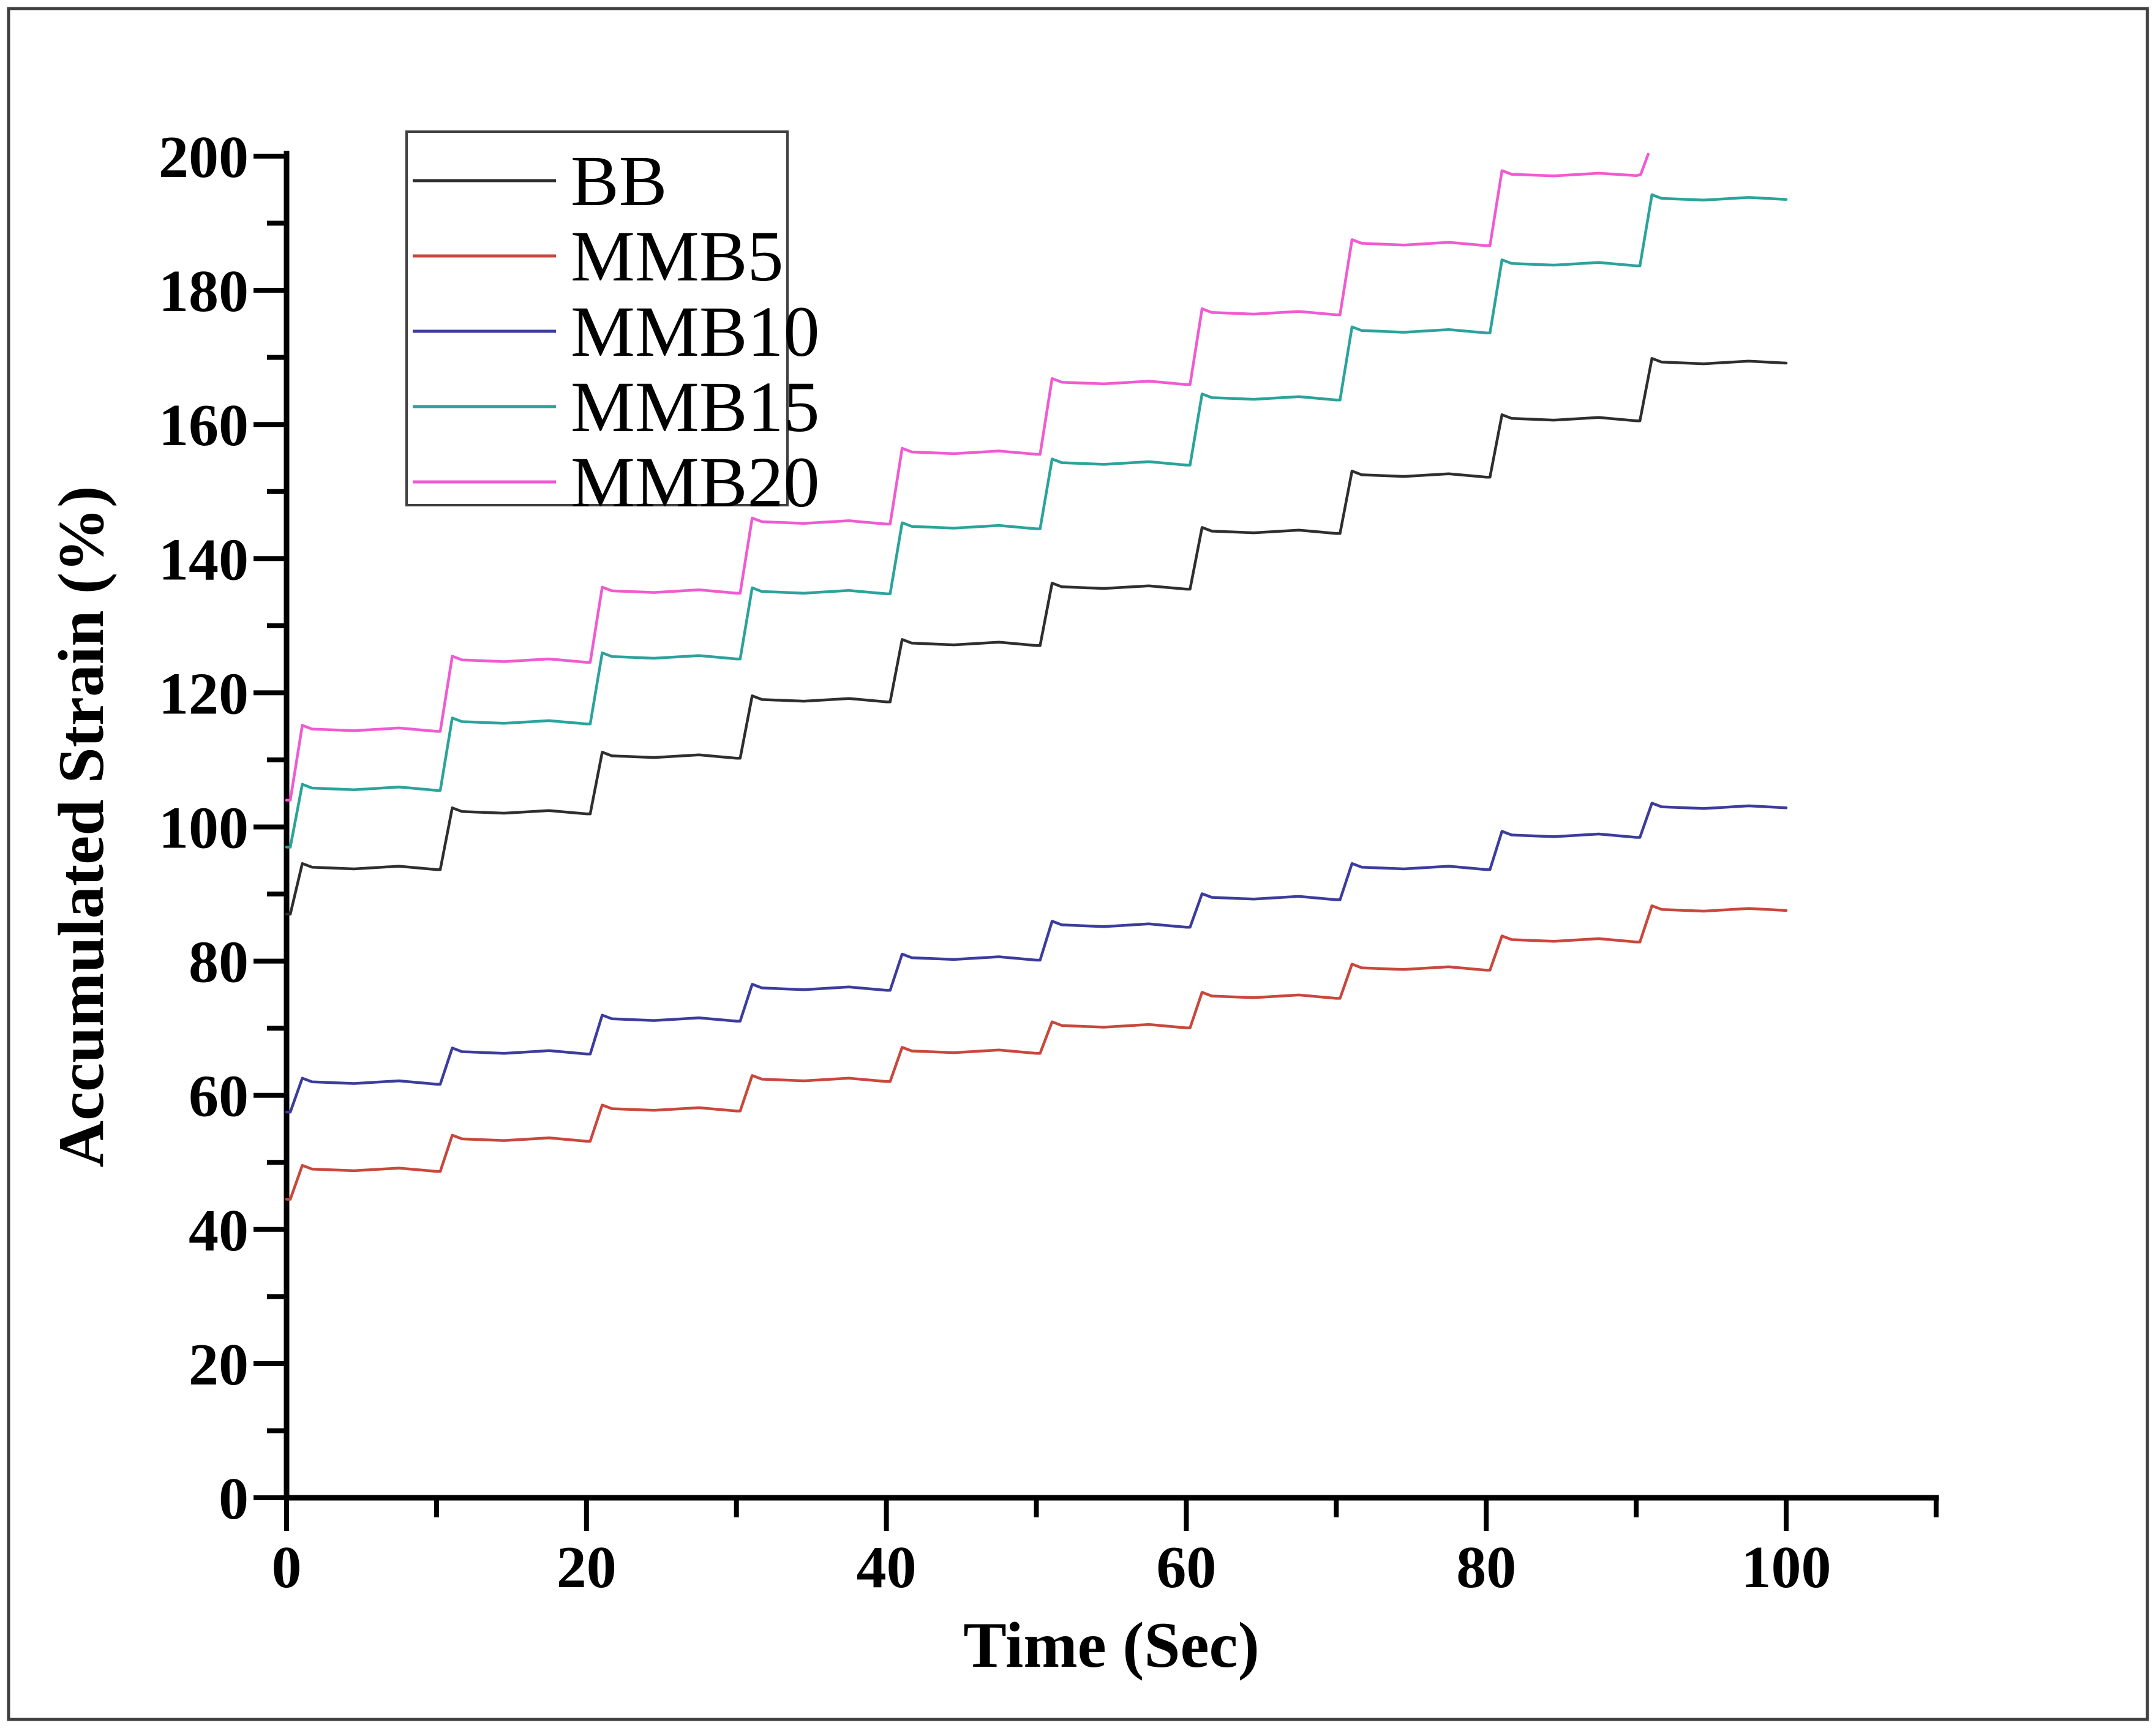 This screenshot has width=2156, height=1728. Describe the element at coordinates (204, 426) in the screenshot. I see `y-tick-label-160: 160` at that location.